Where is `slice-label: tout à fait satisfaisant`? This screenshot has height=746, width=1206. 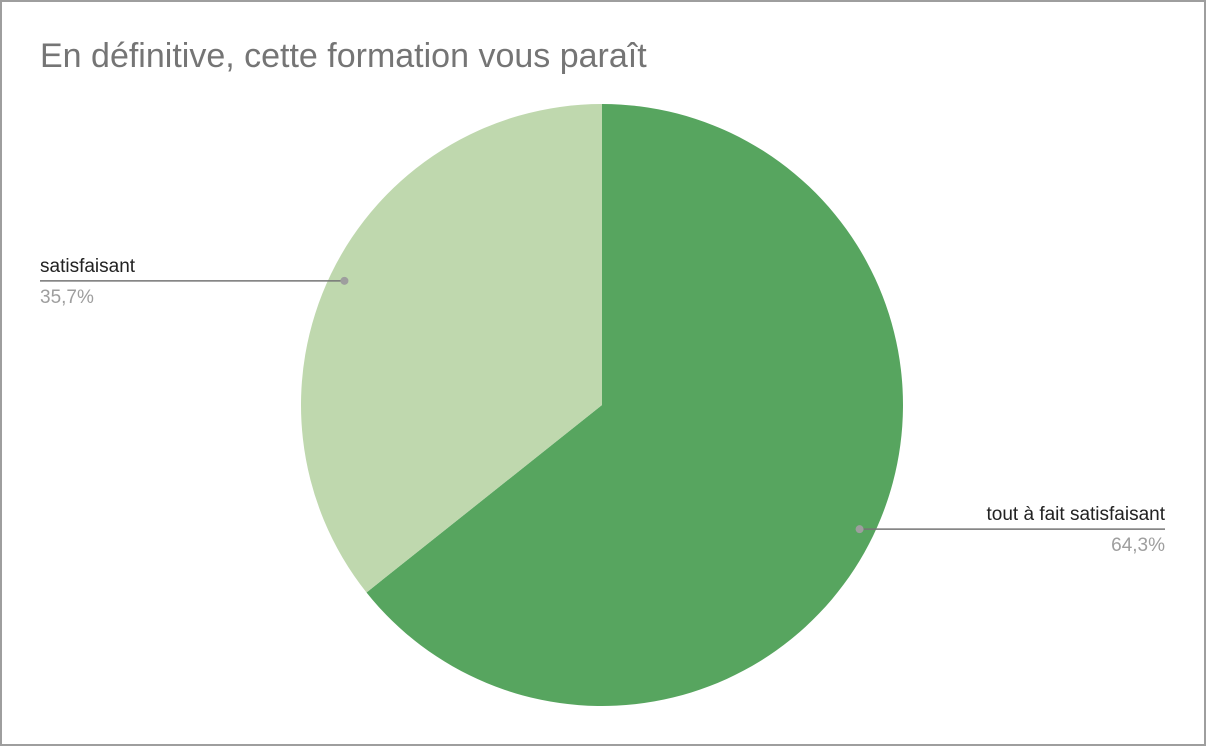
slice-label: tout à fait satisfaisant is located at coordinates (1076, 514).